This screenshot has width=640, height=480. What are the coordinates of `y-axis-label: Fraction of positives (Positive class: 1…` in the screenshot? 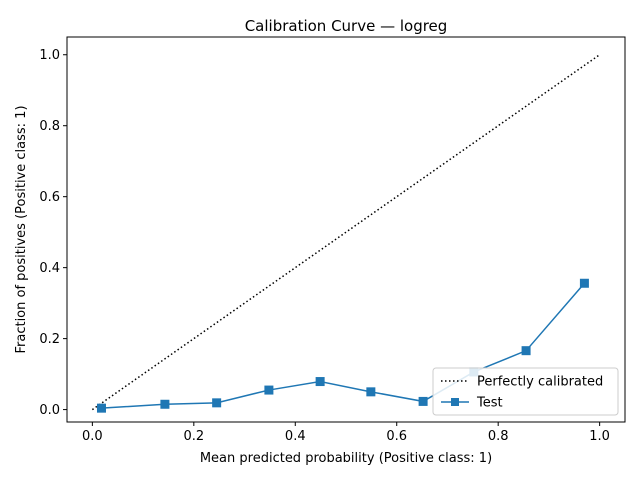 It's located at (21, 229).